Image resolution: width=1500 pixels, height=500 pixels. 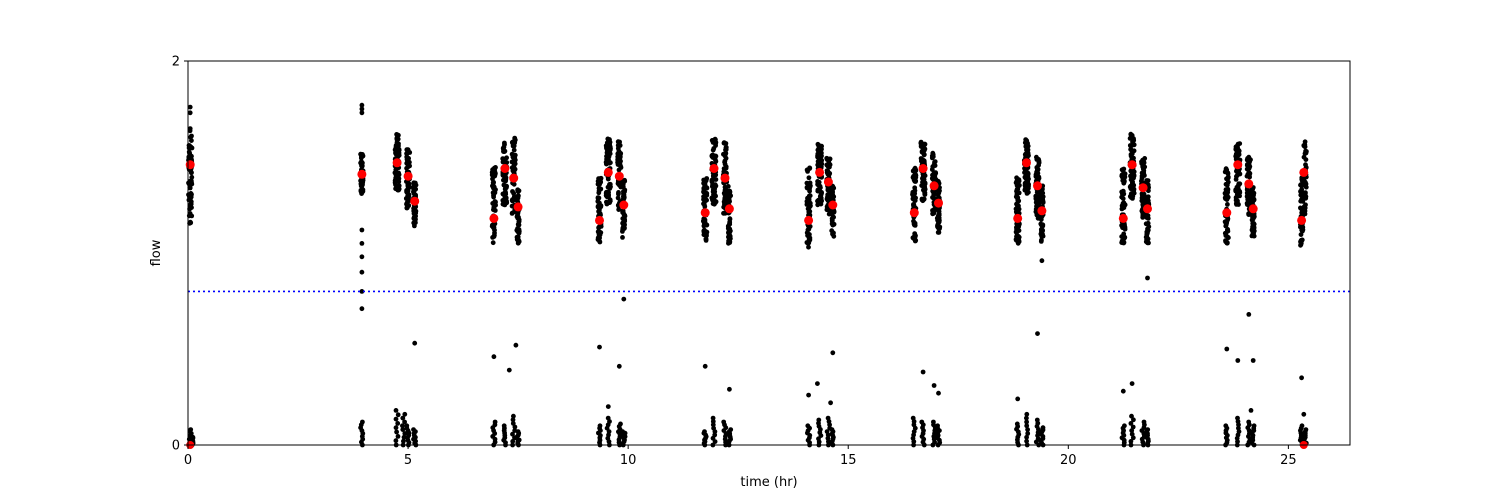 I want to click on y-tick-label-1: 2, so click(x=176, y=62).